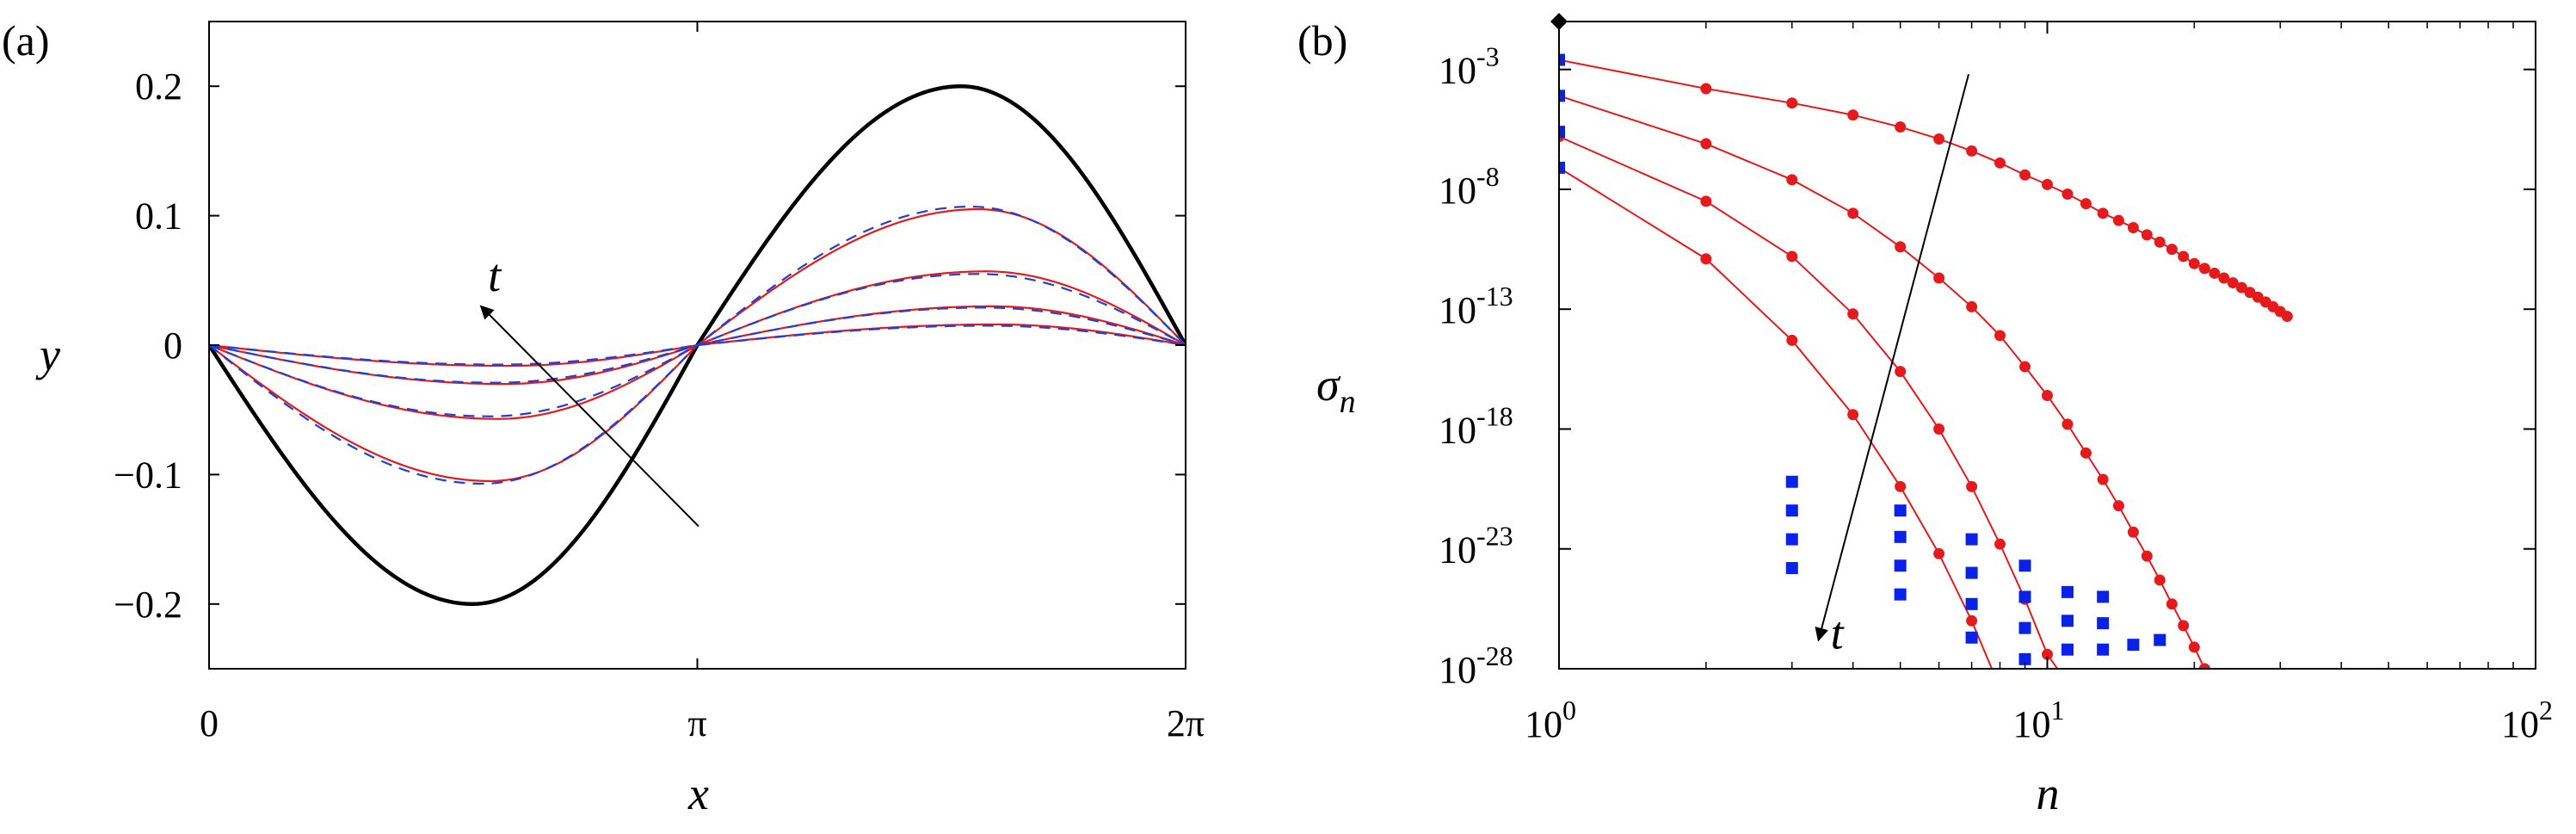 The image size is (2576, 834). I want to click on y-tick-label-a: 0.2, so click(159, 86).